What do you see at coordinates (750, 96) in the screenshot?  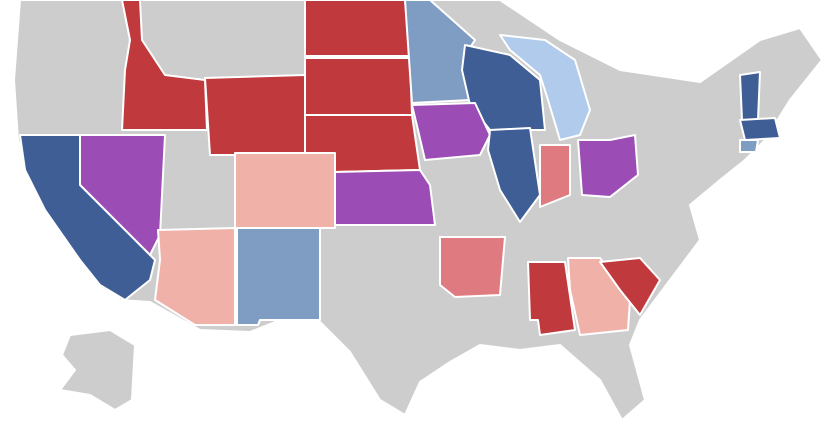 I see `vermont` at bounding box center [750, 96].